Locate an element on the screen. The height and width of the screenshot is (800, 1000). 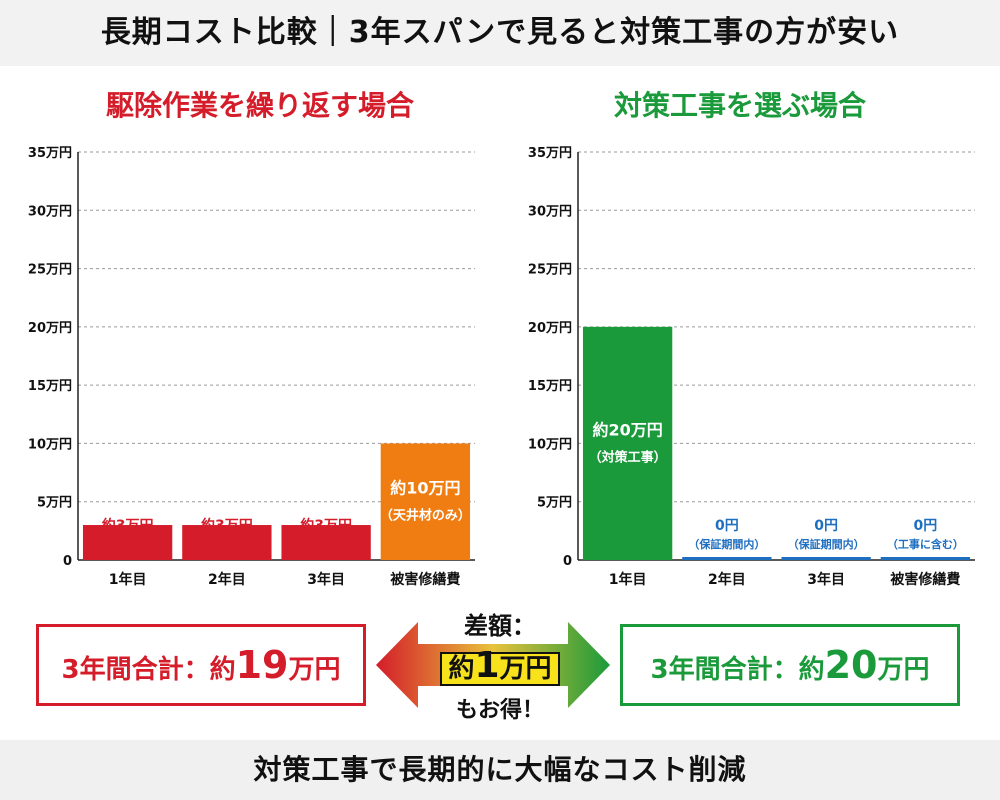
difference-prefix: 約 is located at coordinates (461, 669).